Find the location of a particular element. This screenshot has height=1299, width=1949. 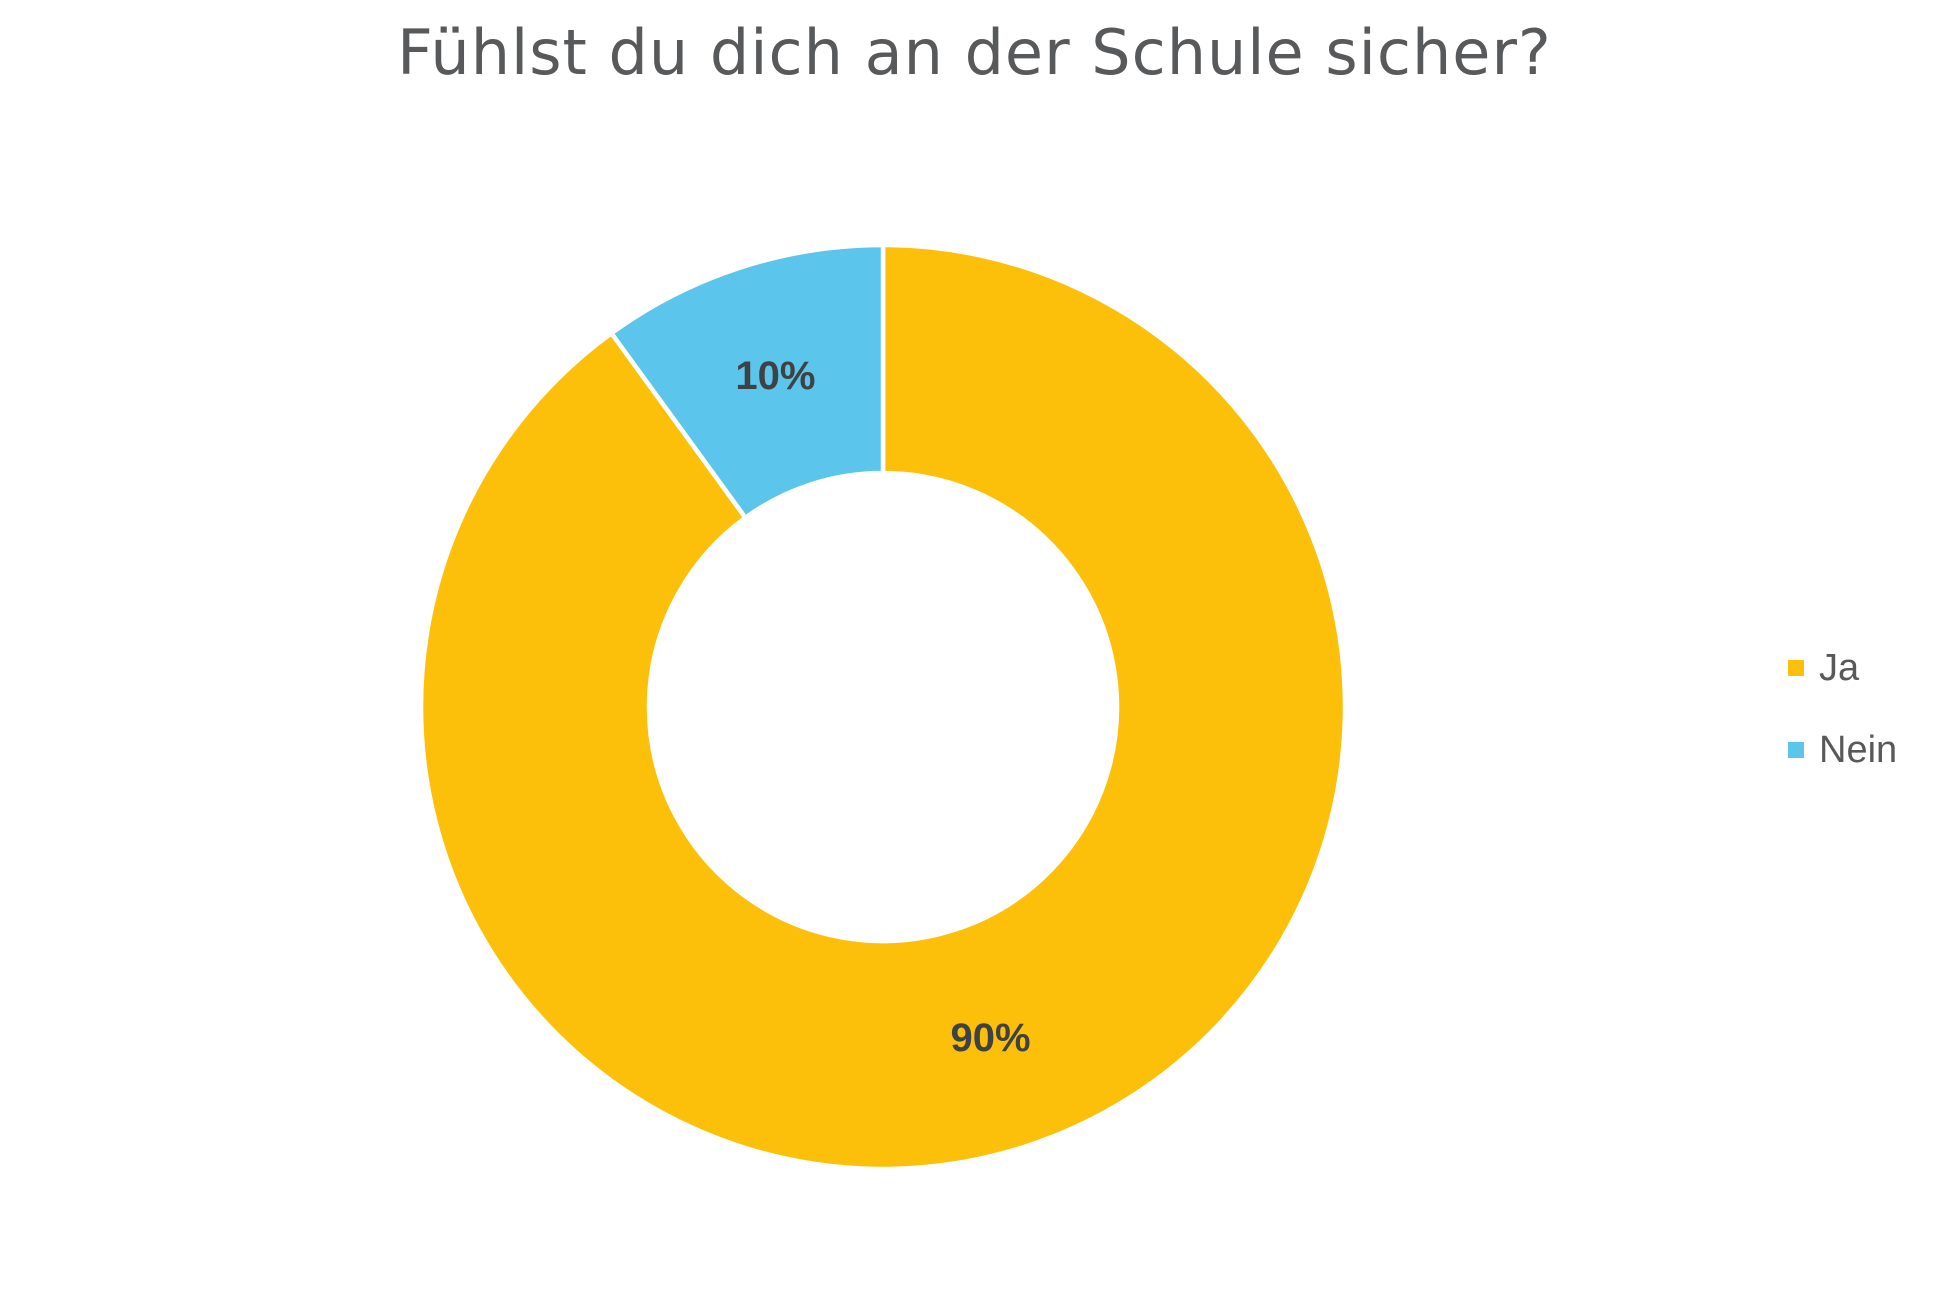

legend-label-nein: Nein is located at coordinates (1858, 750).